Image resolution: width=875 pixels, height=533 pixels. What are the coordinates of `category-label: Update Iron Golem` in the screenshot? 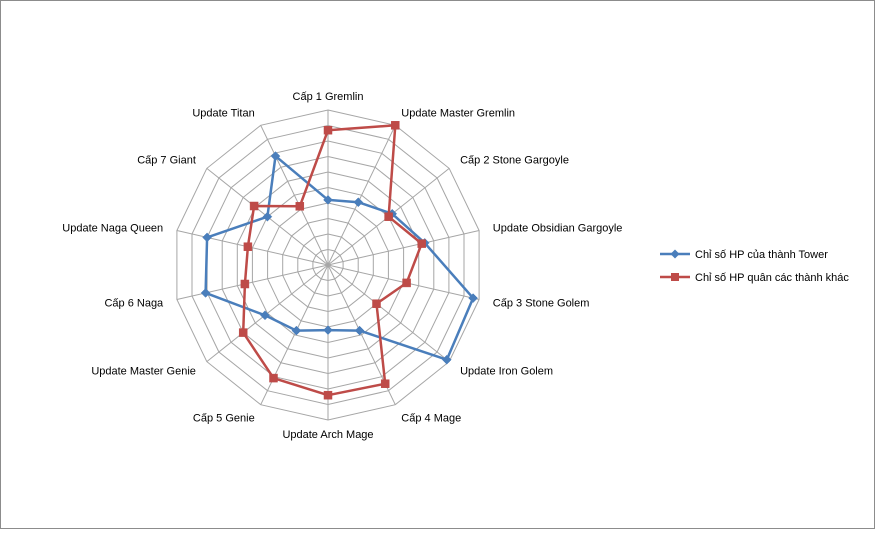 It's located at (506, 371).